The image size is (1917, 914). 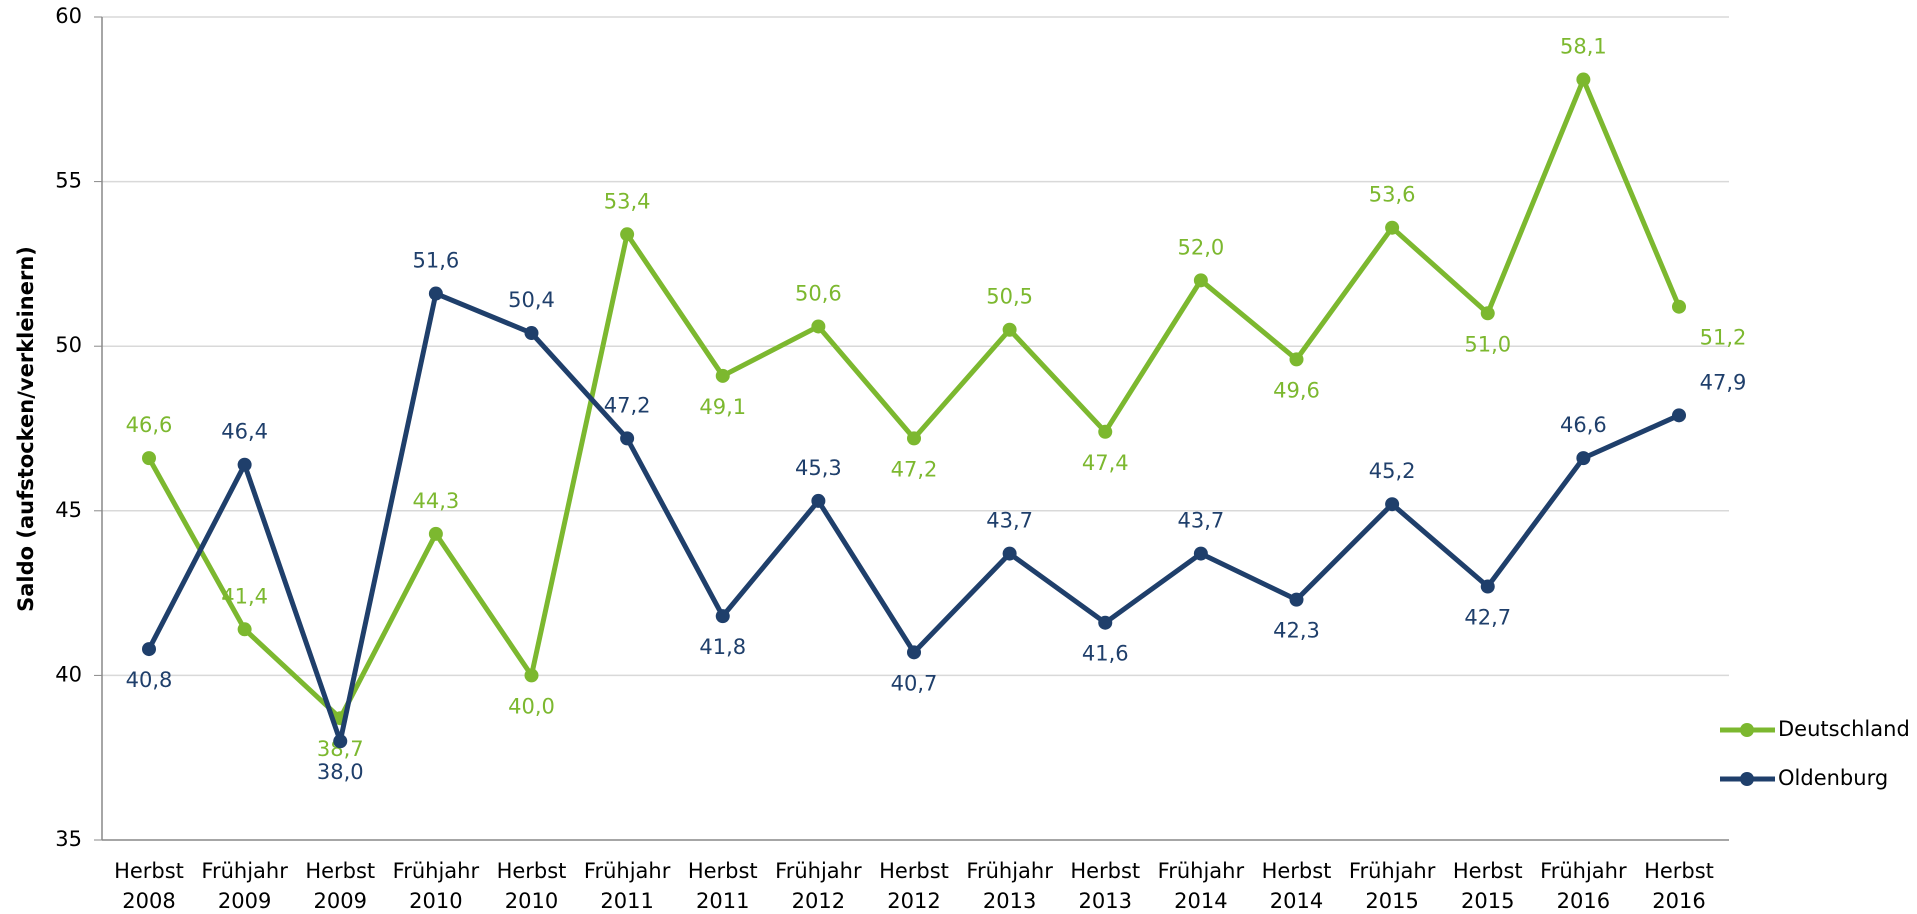 I want to click on x-tick-label: Herbst 2014, so click(x=1297, y=886).